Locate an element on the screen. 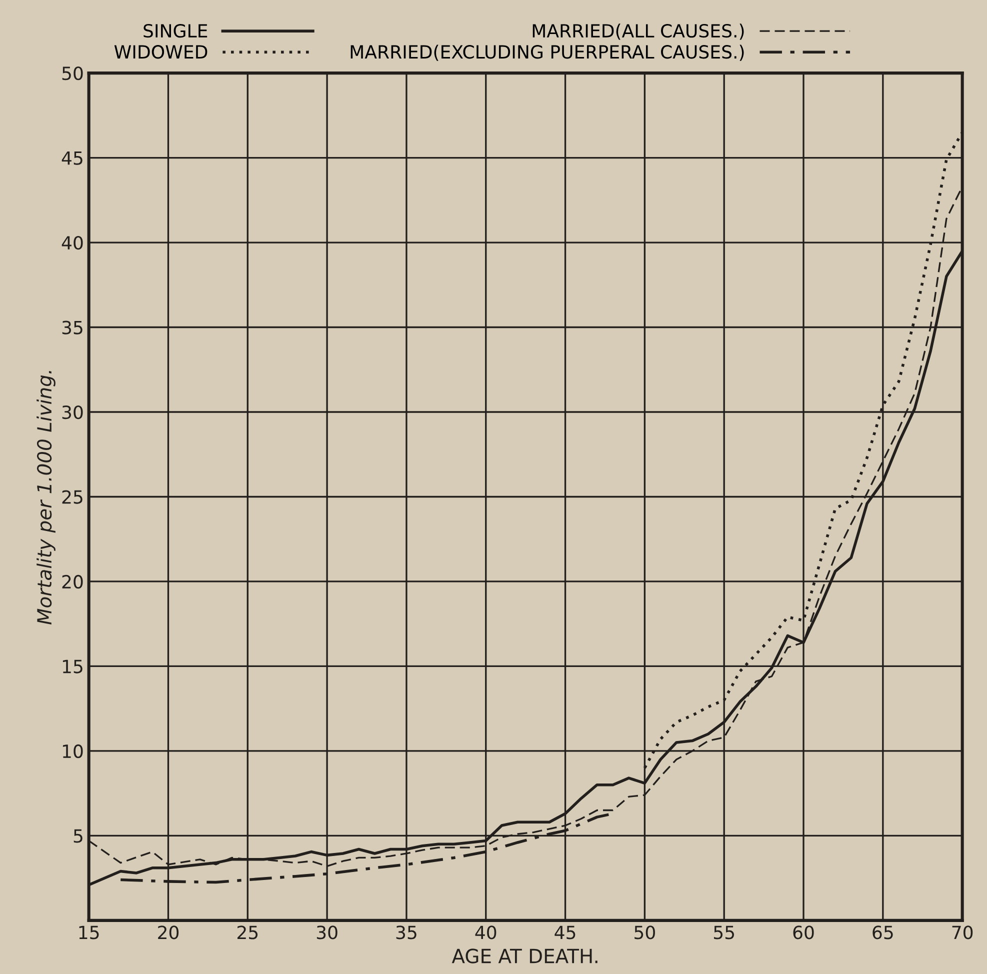 This screenshot has height=974, width=987. legend-label: MARRIED(ALL CAUSES.) is located at coordinates (638, 32).